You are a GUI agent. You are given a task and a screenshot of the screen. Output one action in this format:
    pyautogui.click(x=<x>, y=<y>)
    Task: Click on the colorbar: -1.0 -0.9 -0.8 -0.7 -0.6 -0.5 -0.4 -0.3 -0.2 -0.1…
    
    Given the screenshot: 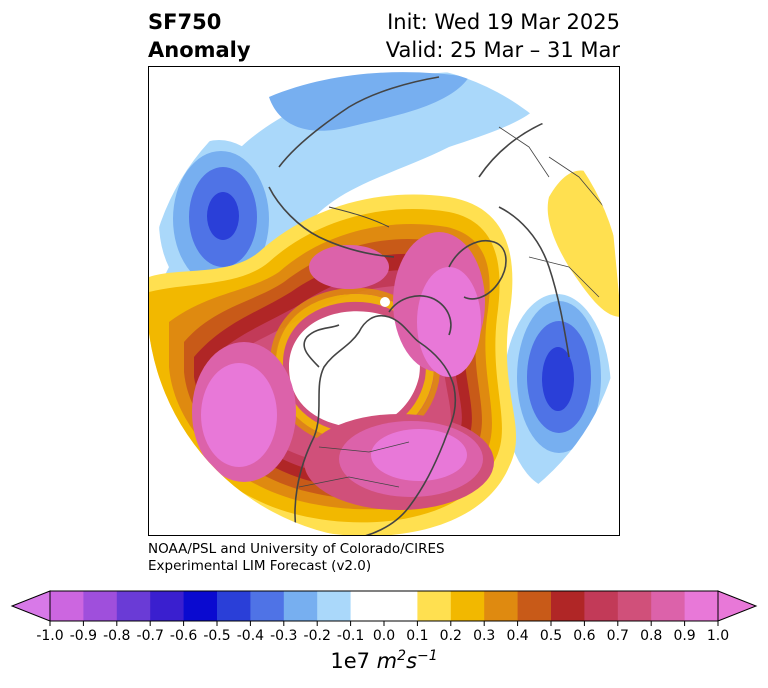 What is the action you would take?
    pyautogui.click(x=384, y=616)
    